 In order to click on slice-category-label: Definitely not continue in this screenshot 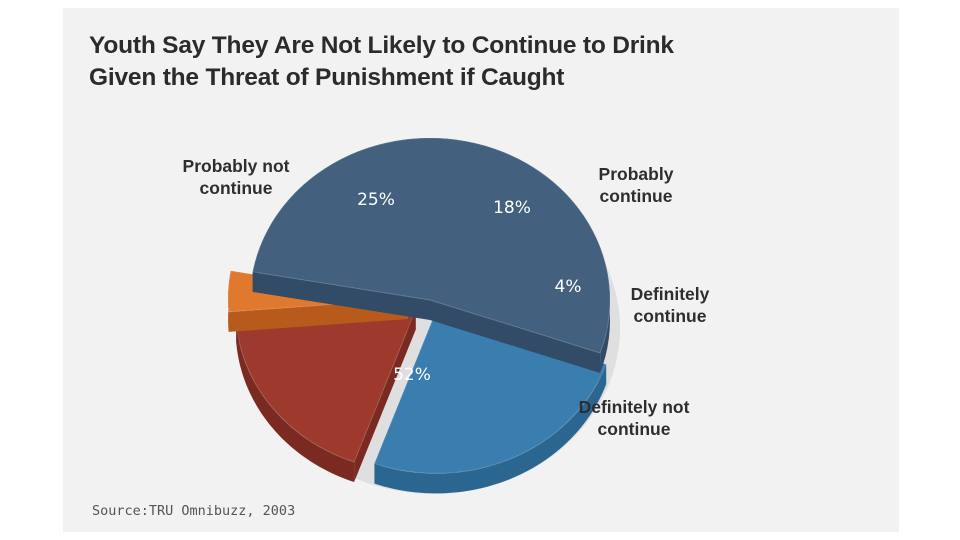, I will do `click(634, 418)`.